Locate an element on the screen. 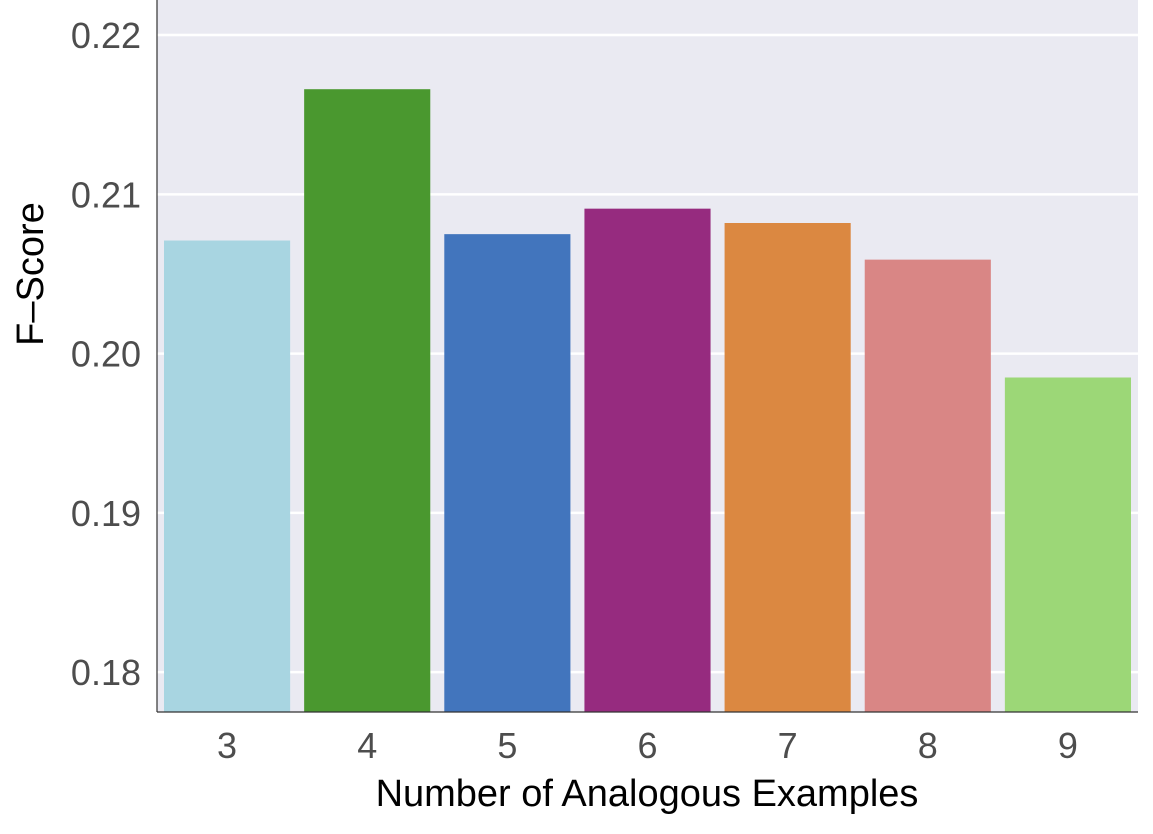  y-tick-label: 0.21 is located at coordinates (106, 194).